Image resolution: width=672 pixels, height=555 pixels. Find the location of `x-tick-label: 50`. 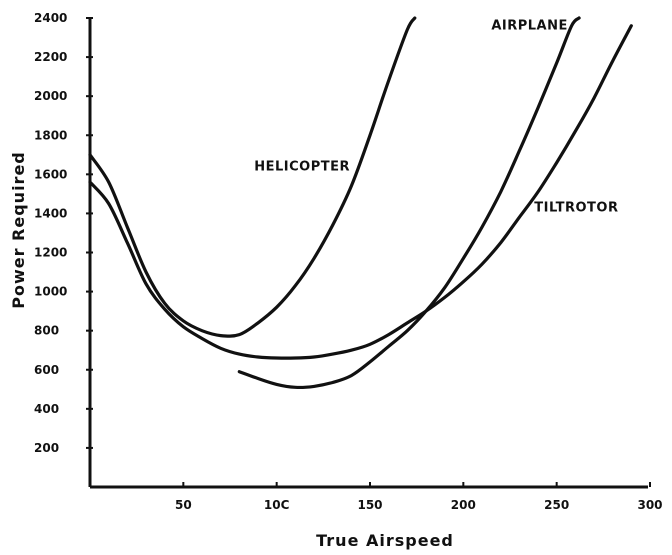

x-tick-label: 50 is located at coordinates (183, 505).